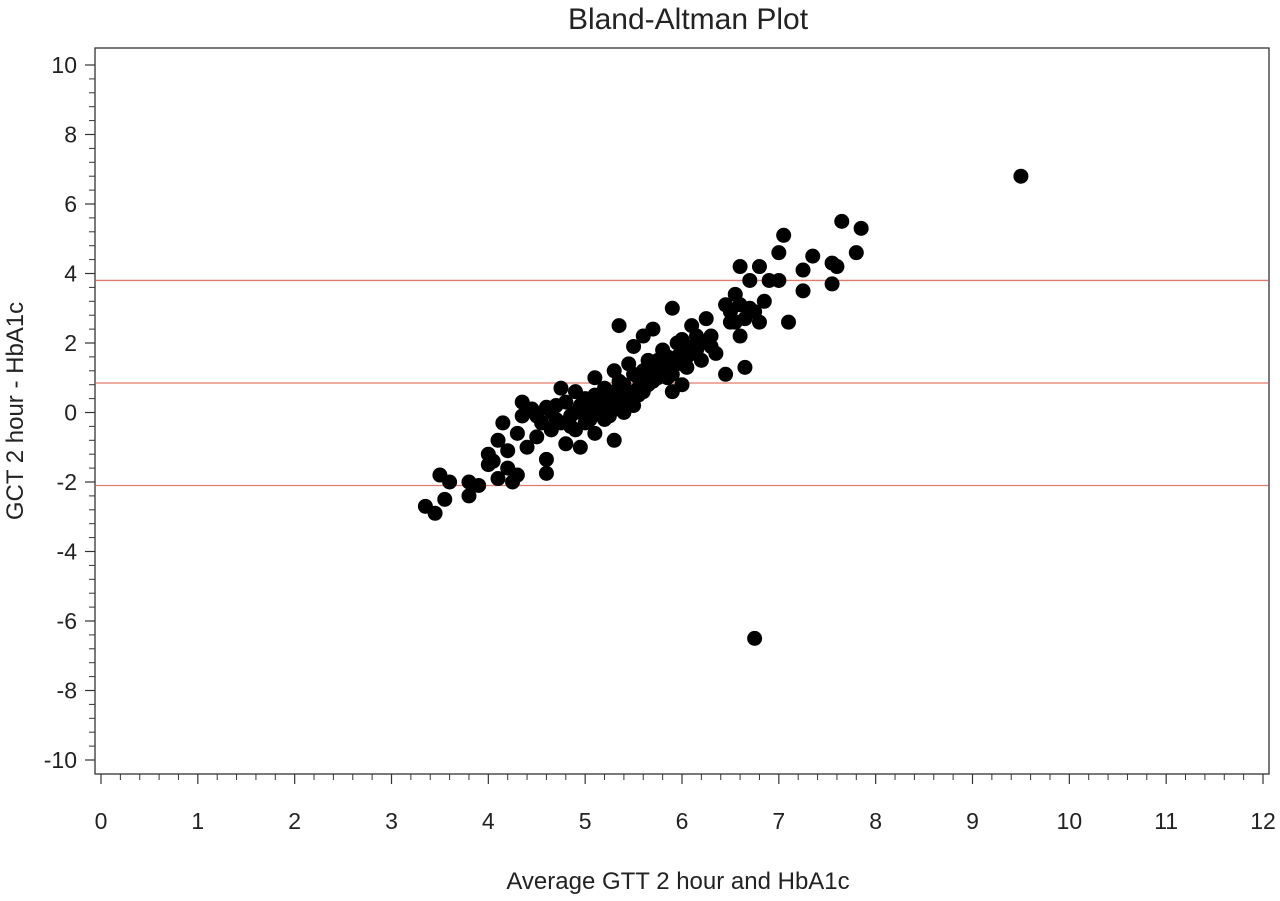  Describe the element at coordinates (197, 821) in the screenshot. I see `x-tick-label: 1` at that location.